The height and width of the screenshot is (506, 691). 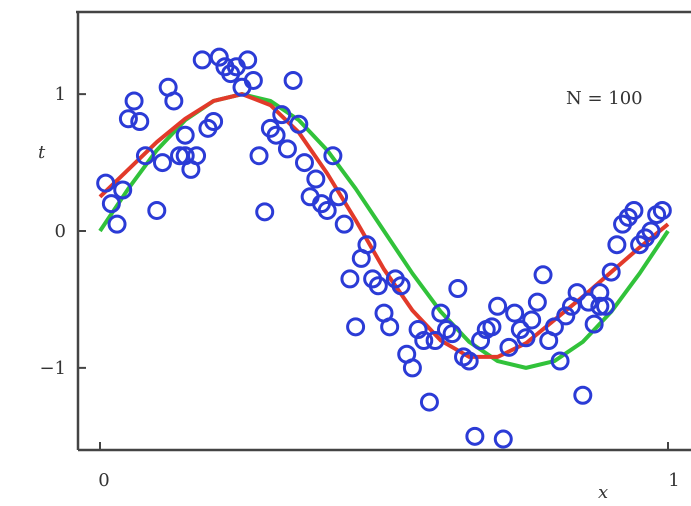 I want to click on x-tick-label: 1, so click(x=673, y=480).